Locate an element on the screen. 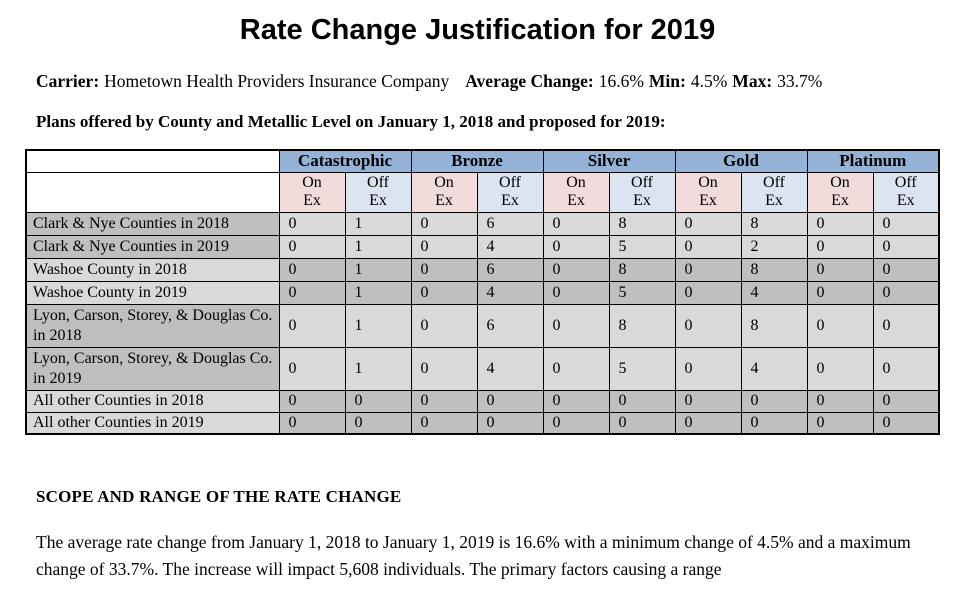 This screenshot has width=955, height=599. row-label: Clark & Nye Counties in 2019 is located at coordinates (152, 246).